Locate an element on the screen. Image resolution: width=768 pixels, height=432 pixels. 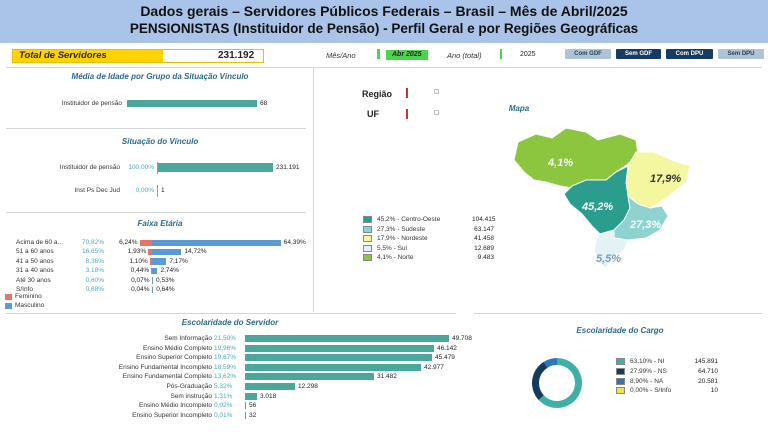
uf-filter is located at coordinates (435, 114).